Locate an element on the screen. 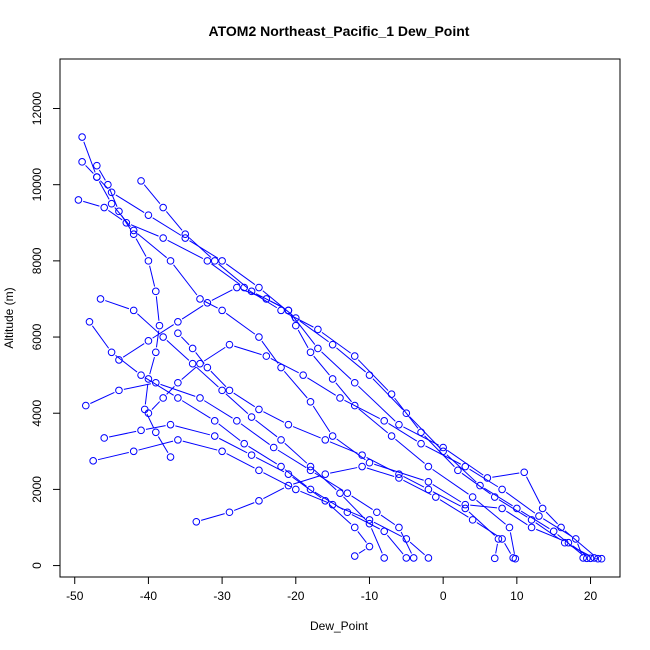 This screenshot has height=650, width=650. y-tick-label: 6000 is located at coordinates (37, 336).